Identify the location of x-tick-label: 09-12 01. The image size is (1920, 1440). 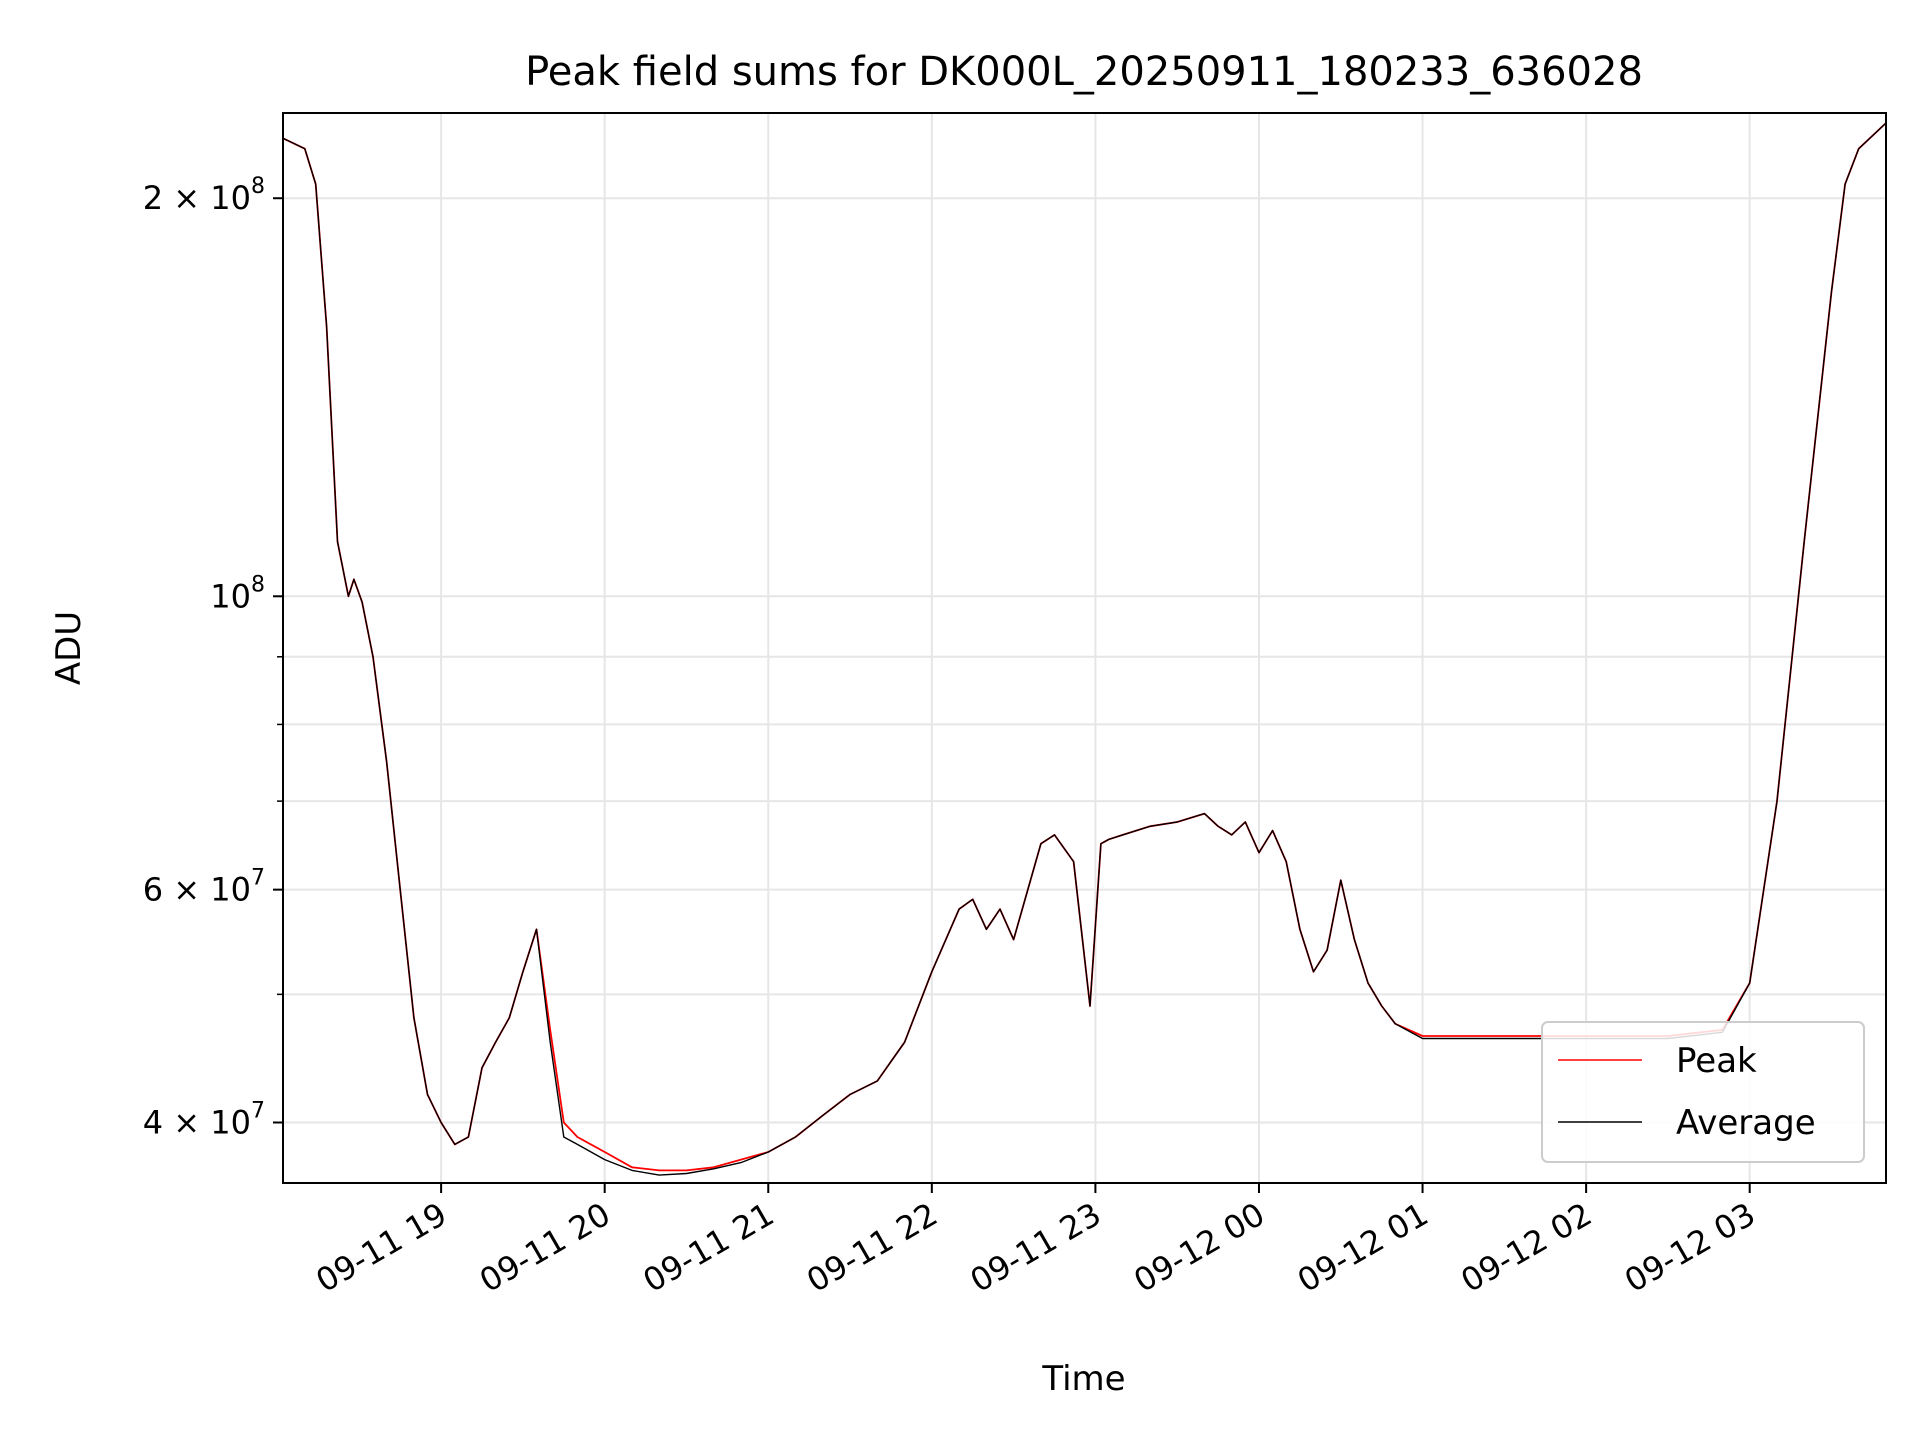
(1363, 1247).